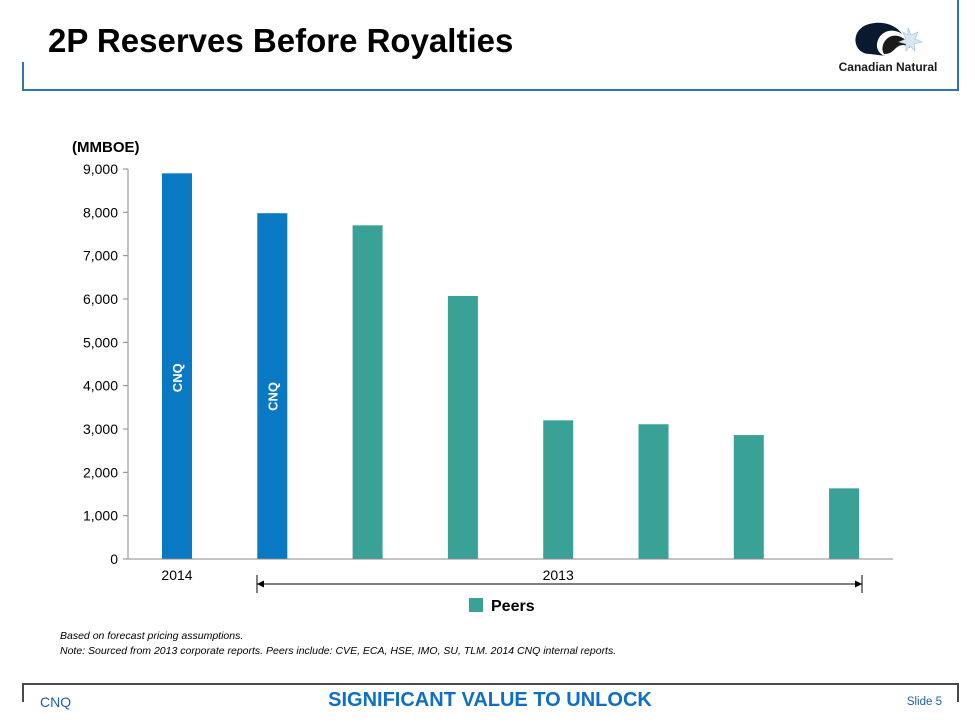 This screenshot has width=975, height=725. I want to click on y-tick-label: 2,000, so click(100, 472).